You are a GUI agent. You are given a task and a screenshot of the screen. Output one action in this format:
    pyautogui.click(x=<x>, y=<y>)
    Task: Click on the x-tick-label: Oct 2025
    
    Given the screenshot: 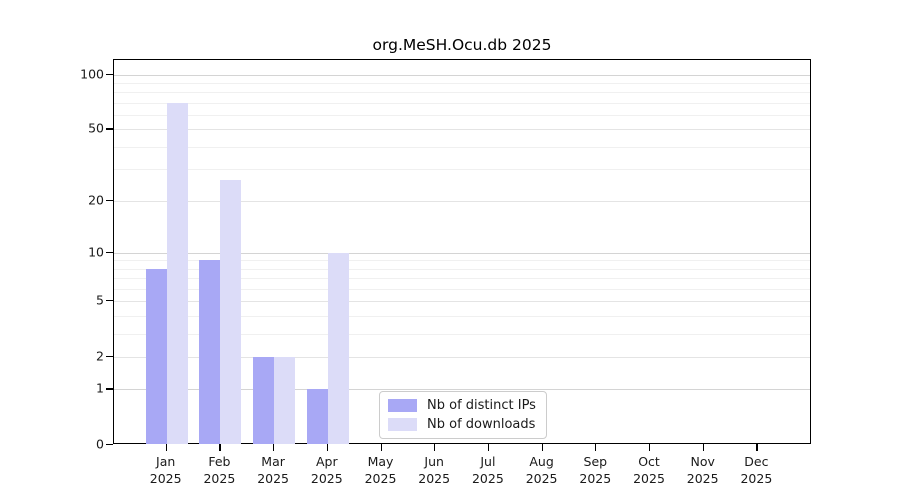 What is the action you would take?
    pyautogui.click(x=649, y=470)
    